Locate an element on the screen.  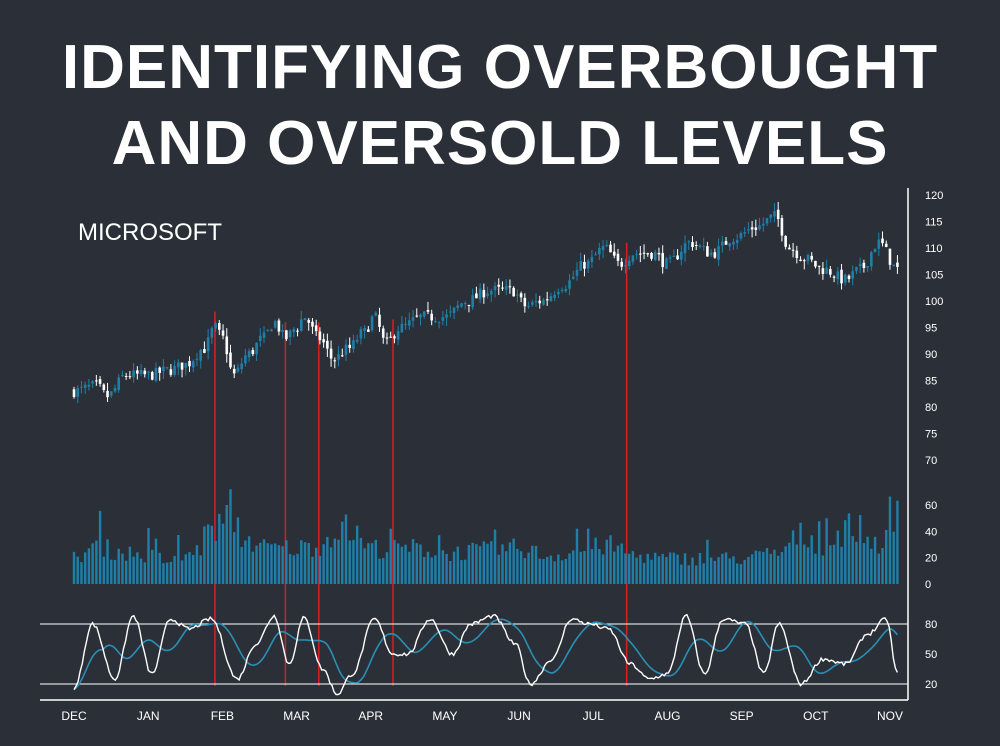
stochastic-k-line is located at coordinates (486, 654).